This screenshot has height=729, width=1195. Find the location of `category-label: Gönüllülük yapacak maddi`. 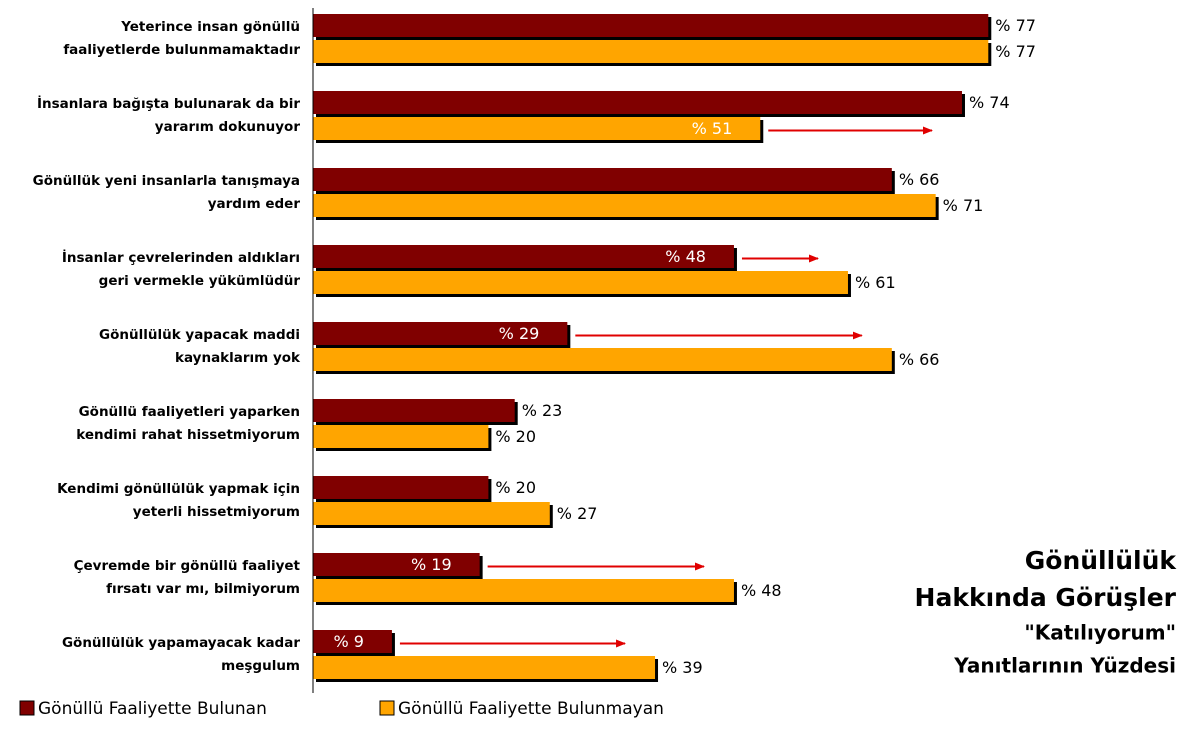

category-label: Gönüllülük yapacak maddi is located at coordinates (199, 335).